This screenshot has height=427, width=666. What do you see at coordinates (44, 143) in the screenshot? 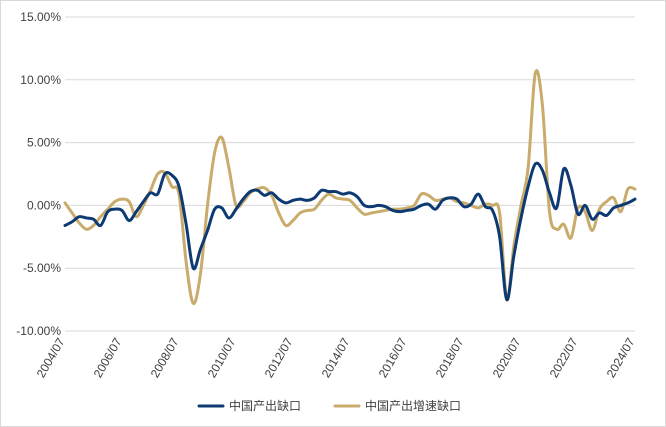
I see `y-tick-label: 5.00%` at bounding box center [44, 143].